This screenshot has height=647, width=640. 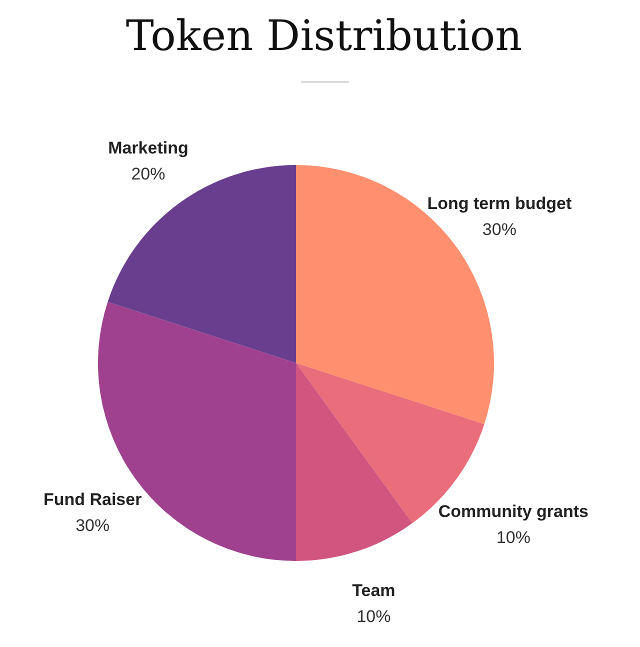 What do you see at coordinates (374, 590) in the screenshot?
I see `slice-label: Team` at bounding box center [374, 590].